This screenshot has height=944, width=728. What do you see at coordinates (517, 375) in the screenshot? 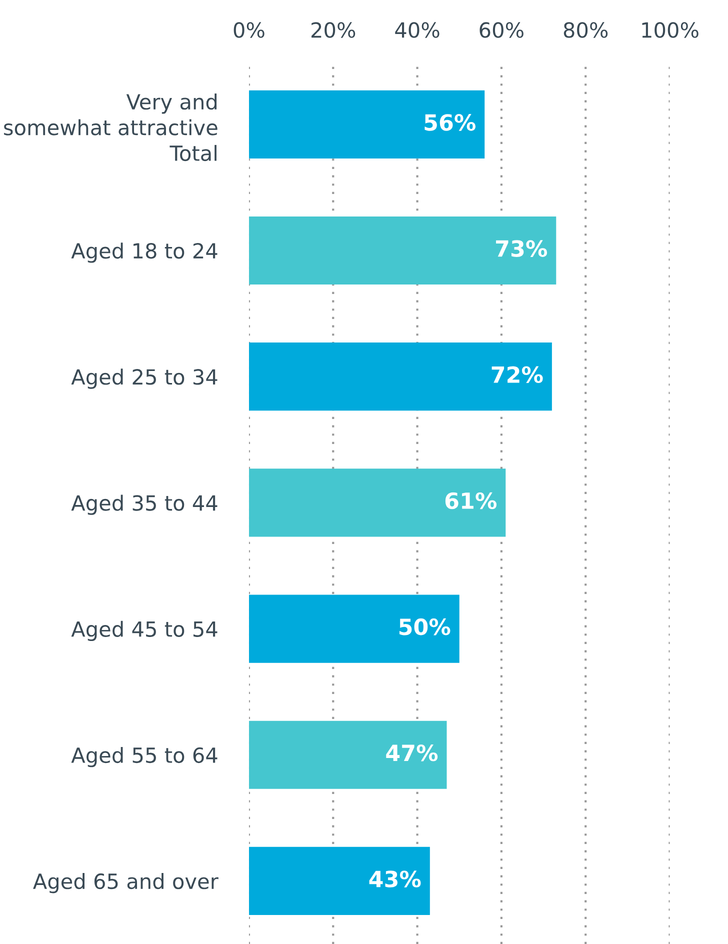
I see `data-label: 72%` at bounding box center [517, 375].